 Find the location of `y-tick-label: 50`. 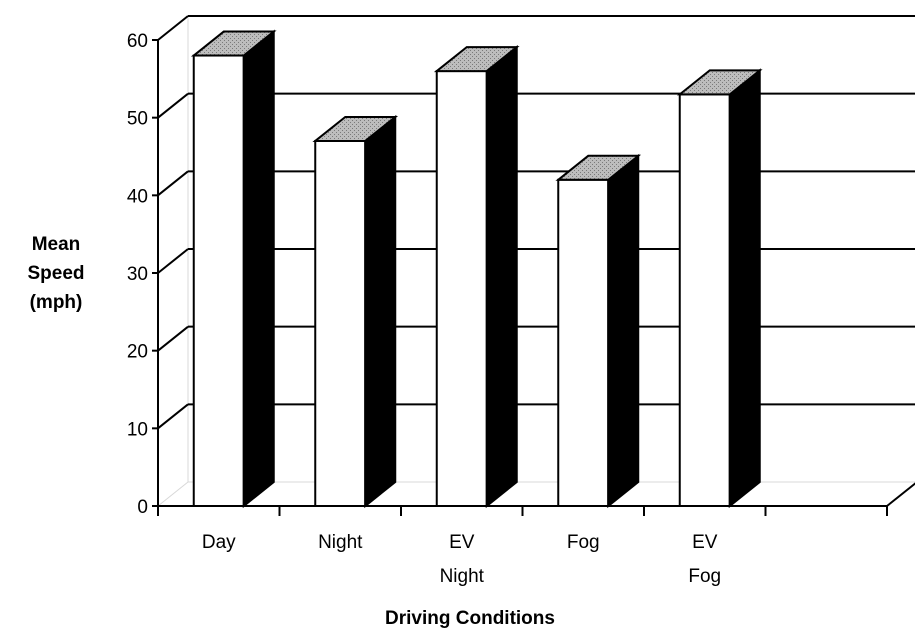

y-tick-label: 50 is located at coordinates (137, 119).